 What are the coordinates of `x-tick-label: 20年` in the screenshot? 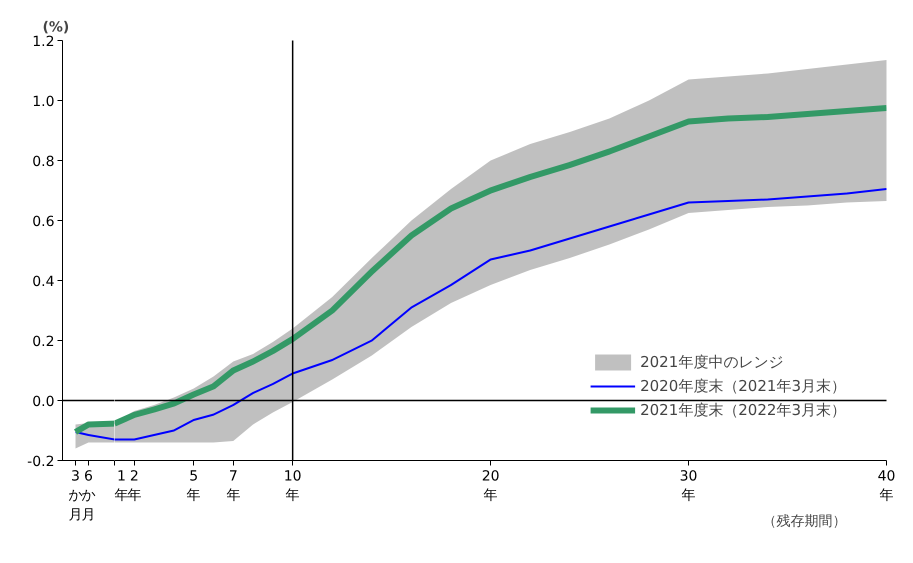 It's located at (491, 486).